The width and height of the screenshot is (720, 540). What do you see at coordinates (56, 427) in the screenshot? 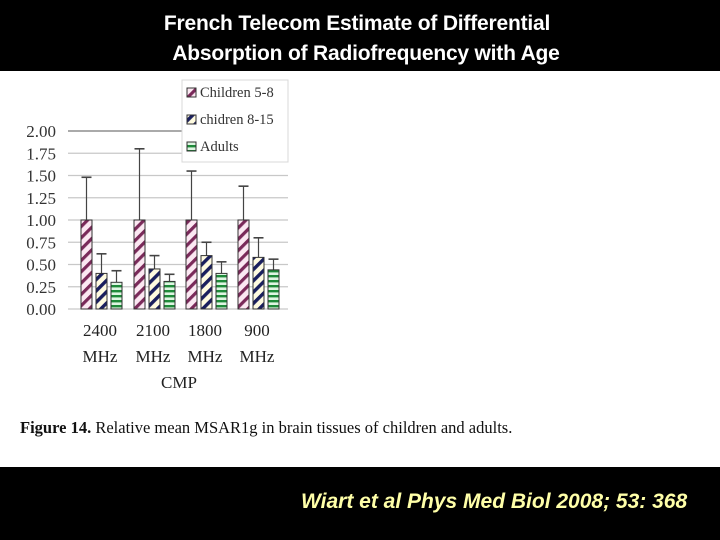
I see `figure-caption-label: Figure 14.` at bounding box center [56, 427].